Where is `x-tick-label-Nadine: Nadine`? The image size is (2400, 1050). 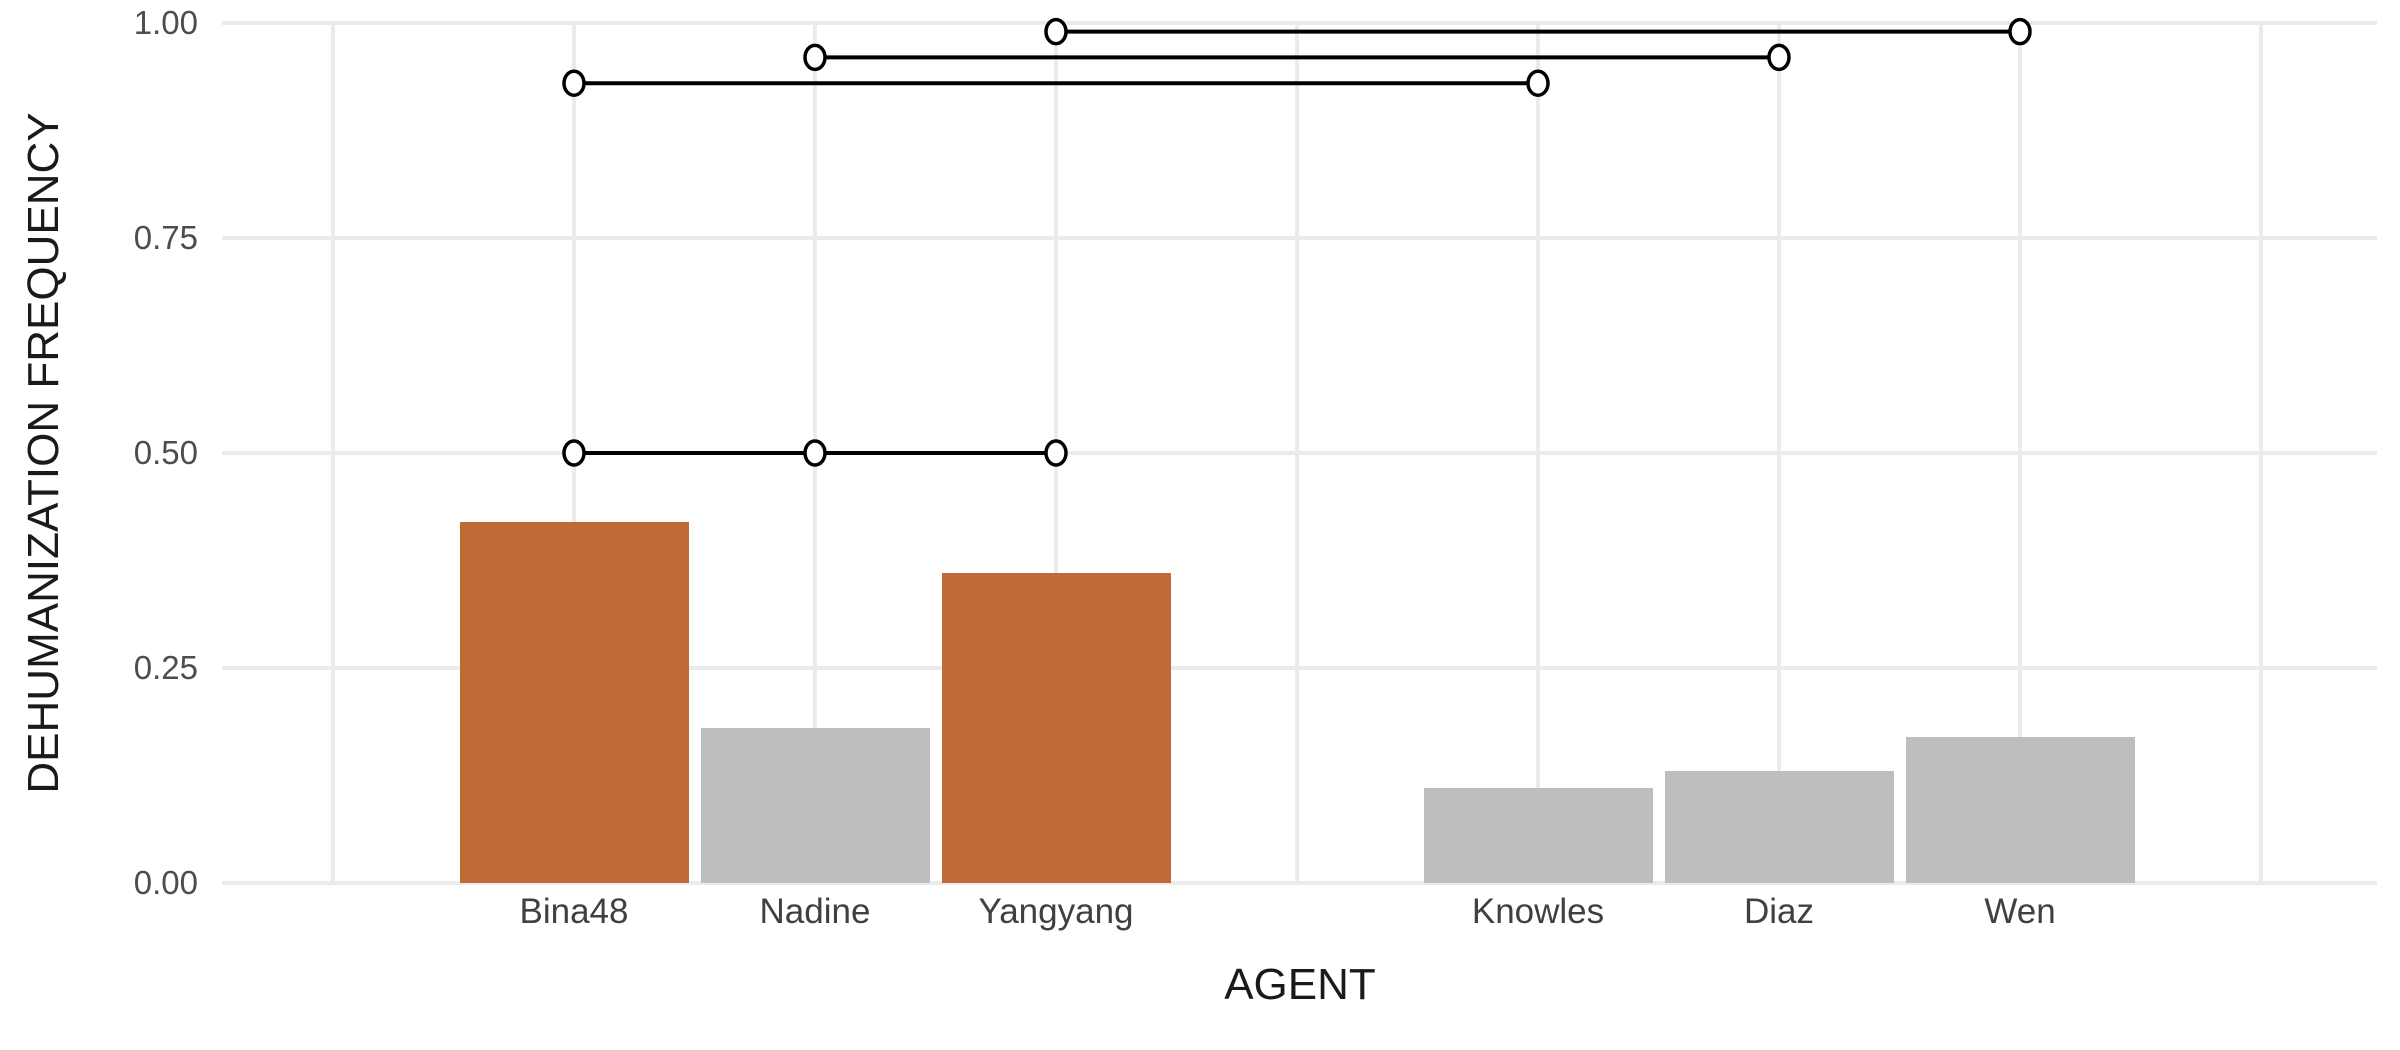 x-tick-label-Nadine: Nadine is located at coordinates (815, 911).